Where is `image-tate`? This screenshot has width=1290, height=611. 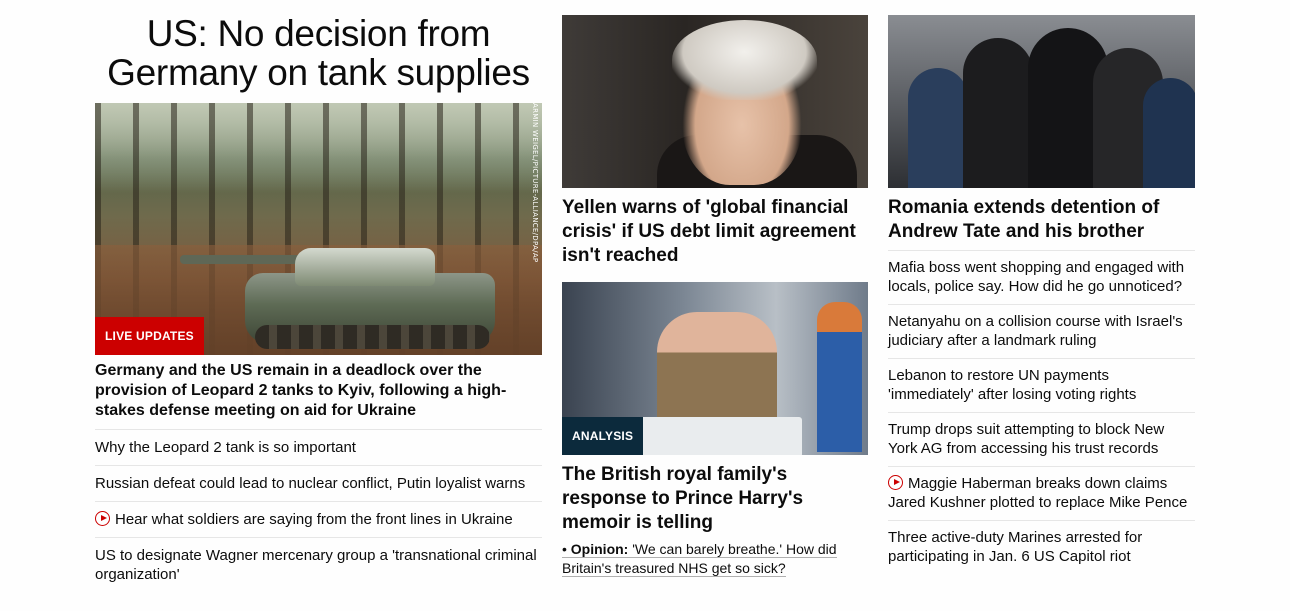 image-tate is located at coordinates (1041, 101).